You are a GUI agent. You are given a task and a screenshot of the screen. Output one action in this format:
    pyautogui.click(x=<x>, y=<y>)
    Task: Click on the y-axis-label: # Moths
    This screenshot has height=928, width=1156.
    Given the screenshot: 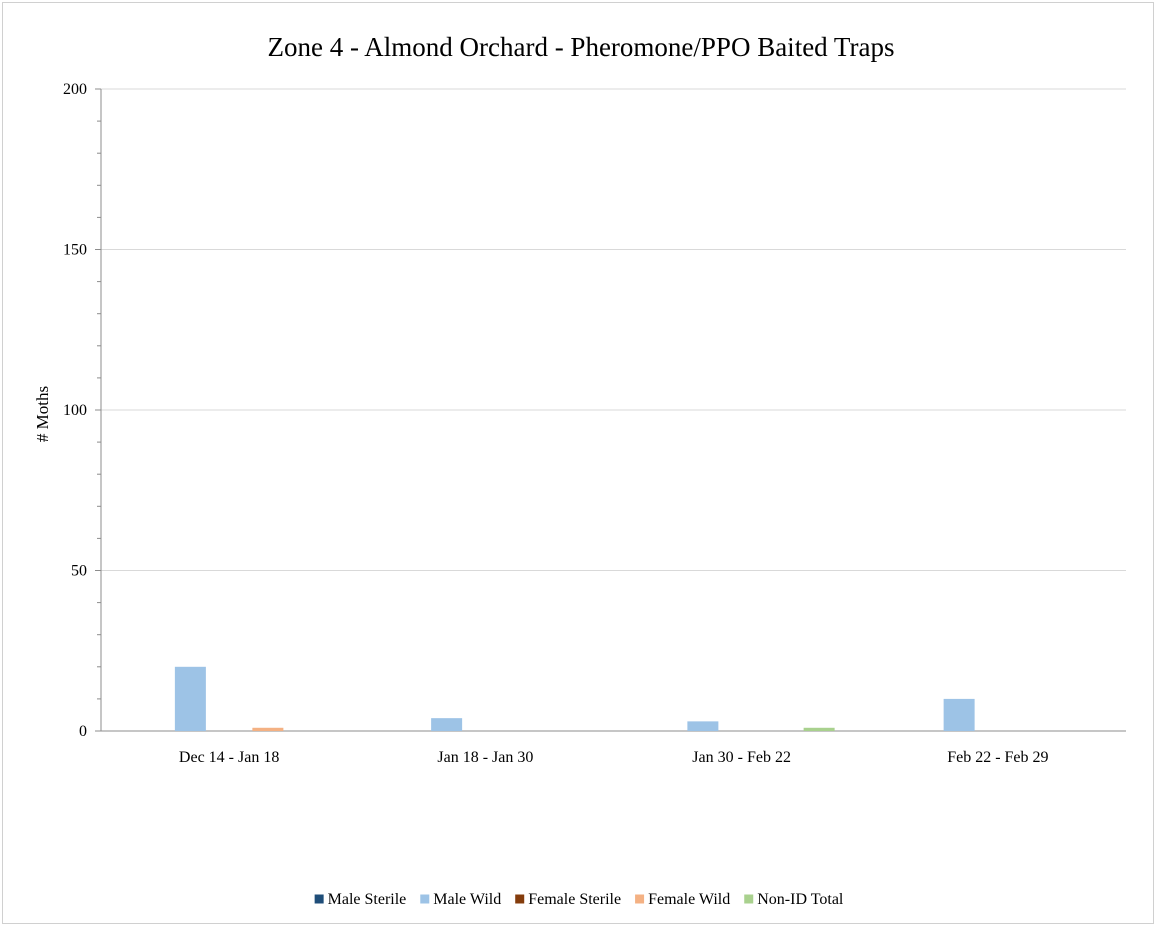 What is the action you would take?
    pyautogui.click(x=42, y=414)
    